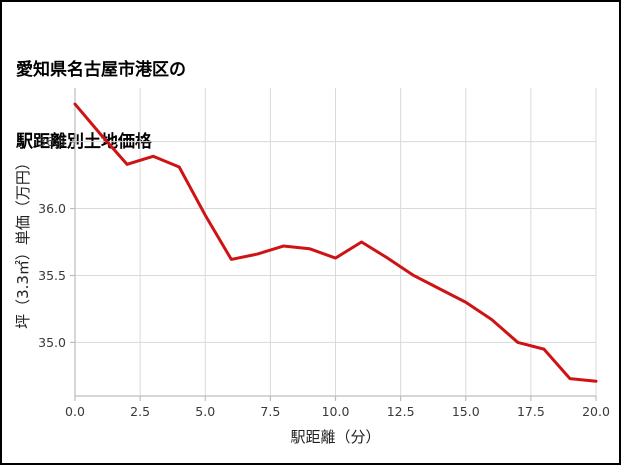 Image resolution: width=621 pixels, height=465 pixels. I want to click on x-tick-label: 5.0, so click(205, 411).